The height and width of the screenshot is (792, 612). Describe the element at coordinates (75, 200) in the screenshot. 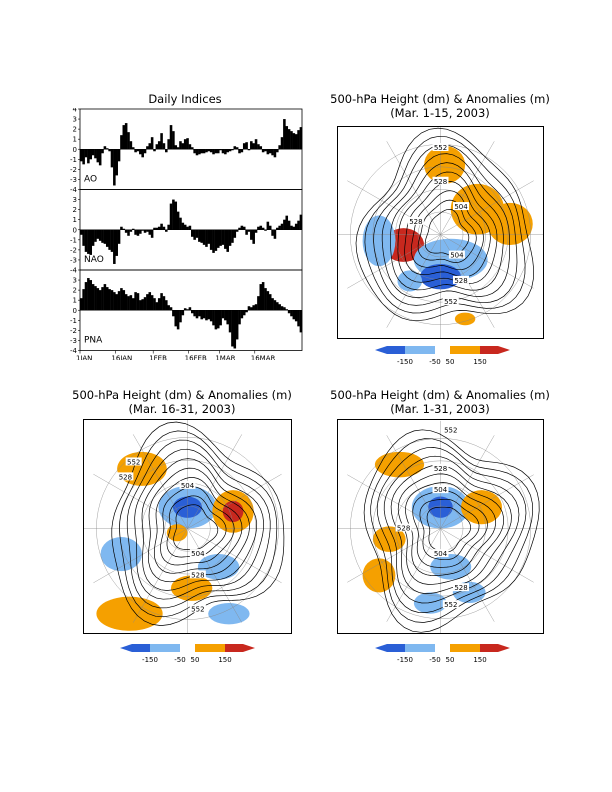

I see `y-tick-label: 3` at that location.